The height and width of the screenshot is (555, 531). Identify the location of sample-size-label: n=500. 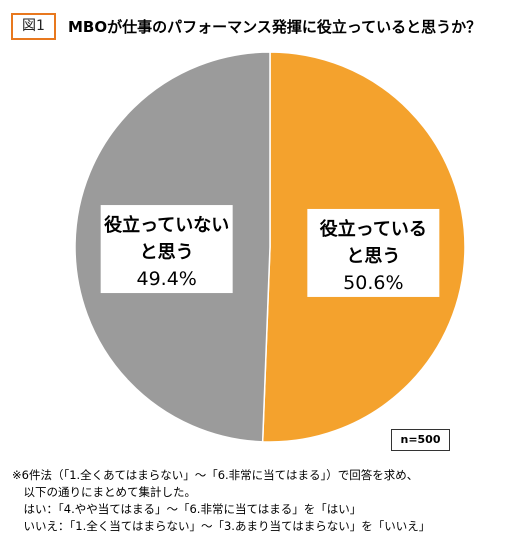
(420, 440).